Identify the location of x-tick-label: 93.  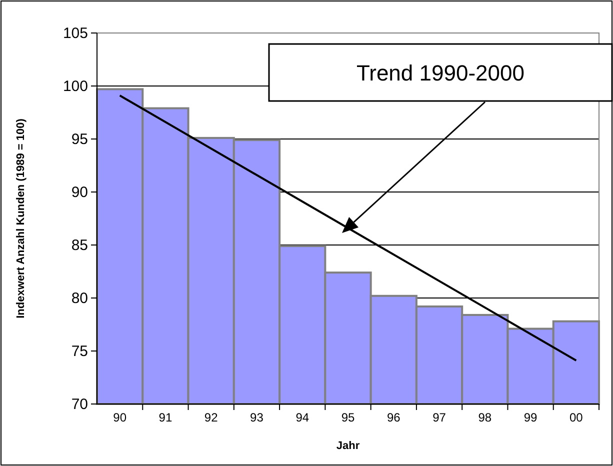
(257, 417).